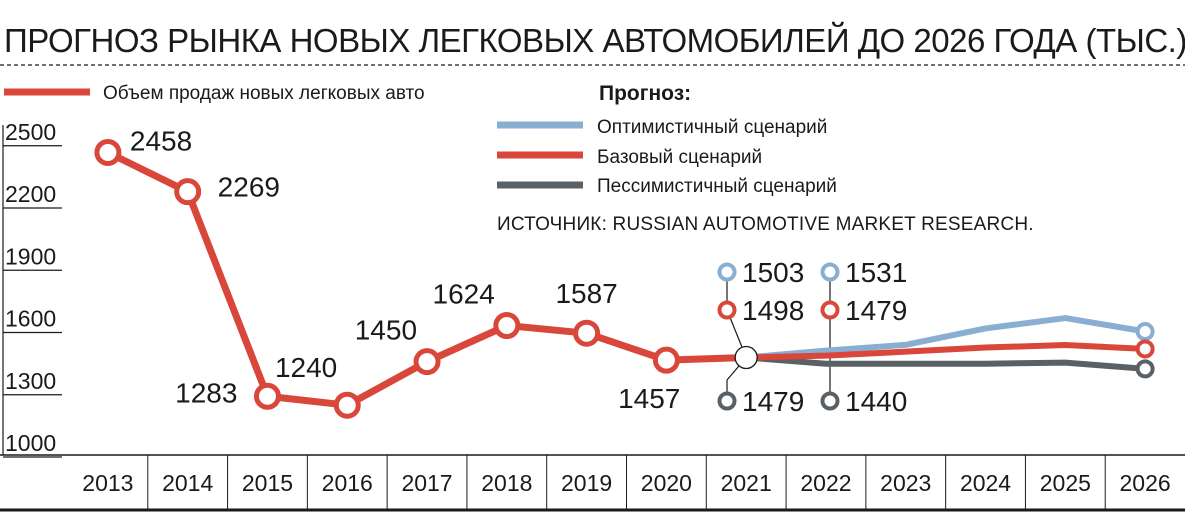  What do you see at coordinates (188, 192) in the screenshot?
I see `data-point-2014` at bounding box center [188, 192].